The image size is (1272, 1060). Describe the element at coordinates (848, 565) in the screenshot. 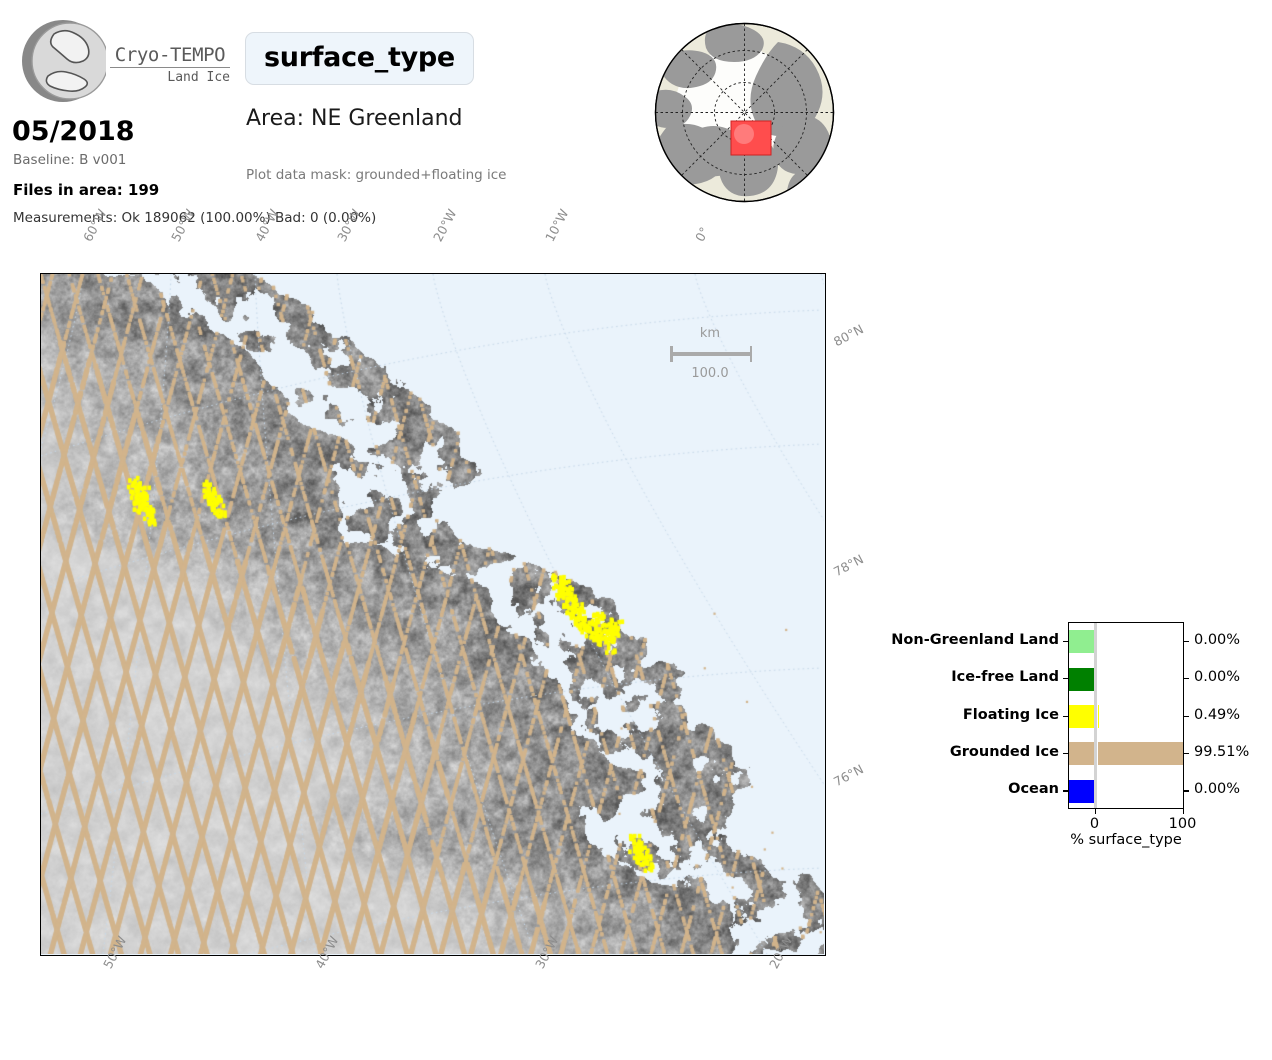

I see `lat-label-right-1: 78°N` at that location.